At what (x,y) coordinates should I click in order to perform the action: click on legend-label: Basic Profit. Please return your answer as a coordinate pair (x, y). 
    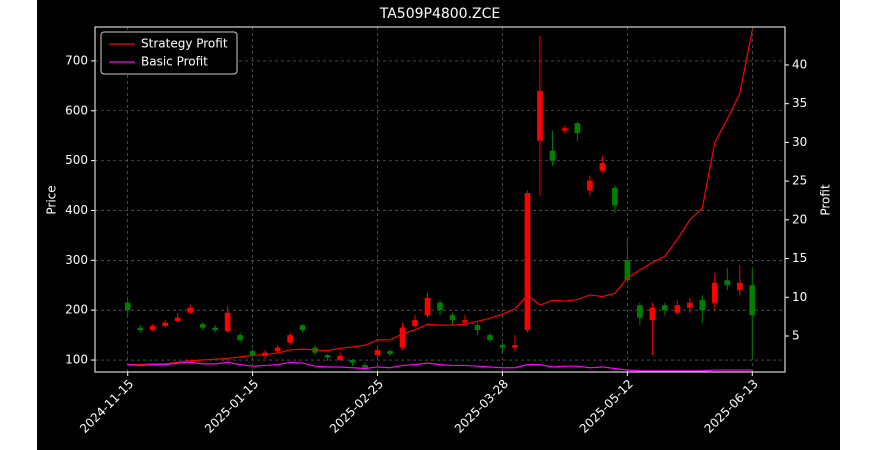
    Looking at the image, I should click on (174, 62).